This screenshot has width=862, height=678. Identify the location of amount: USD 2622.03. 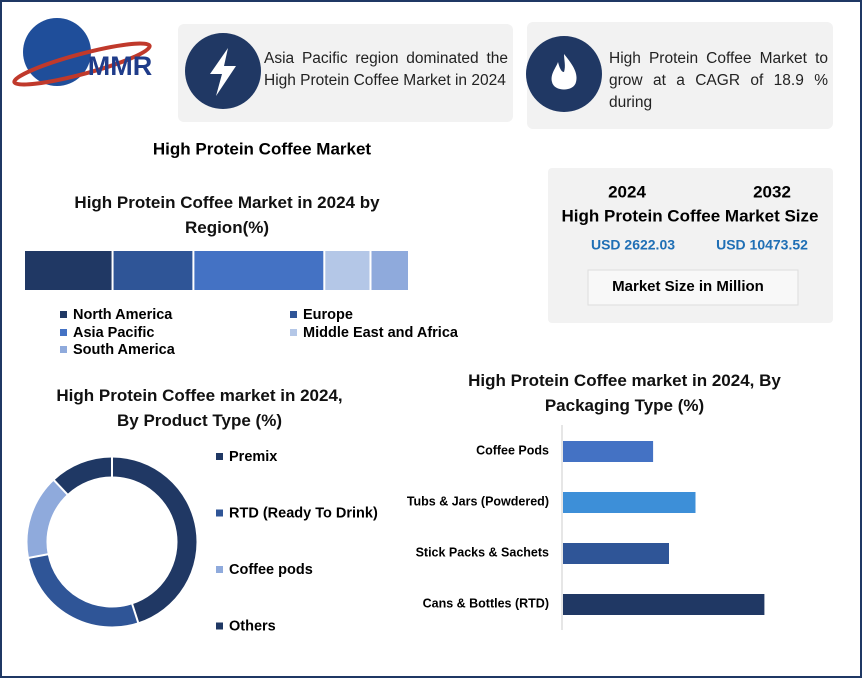
(633, 245).